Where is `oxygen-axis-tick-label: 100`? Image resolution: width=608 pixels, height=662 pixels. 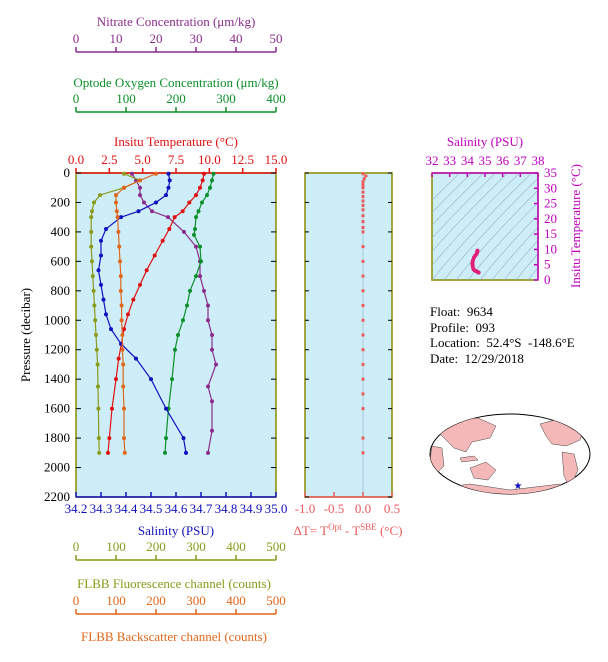 oxygen-axis-tick-label: 100 is located at coordinates (126, 98).